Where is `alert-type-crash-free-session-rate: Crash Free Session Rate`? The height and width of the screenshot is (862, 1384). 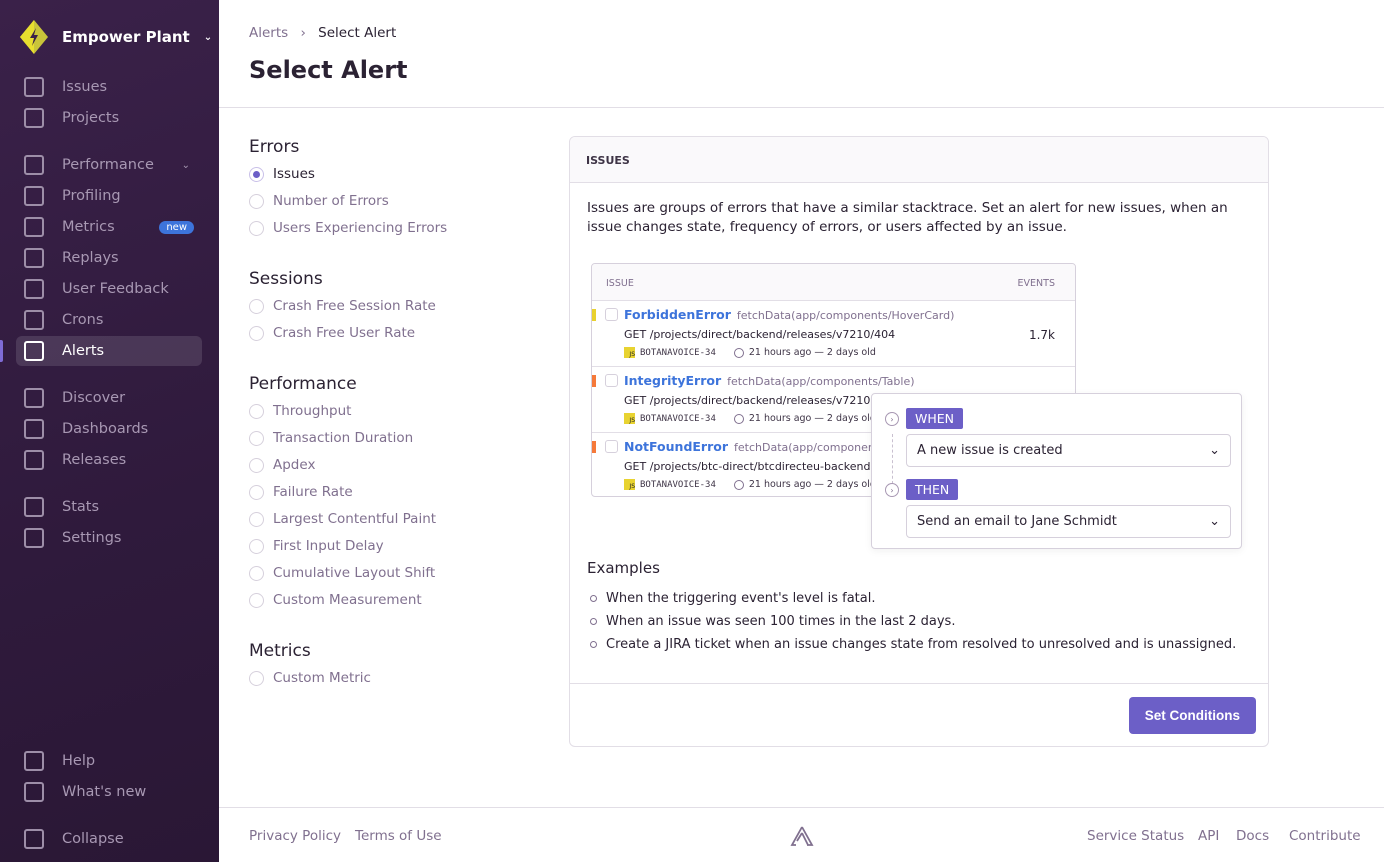 alert-type-crash-free-session-rate: Crash Free Session Rate is located at coordinates (342, 306).